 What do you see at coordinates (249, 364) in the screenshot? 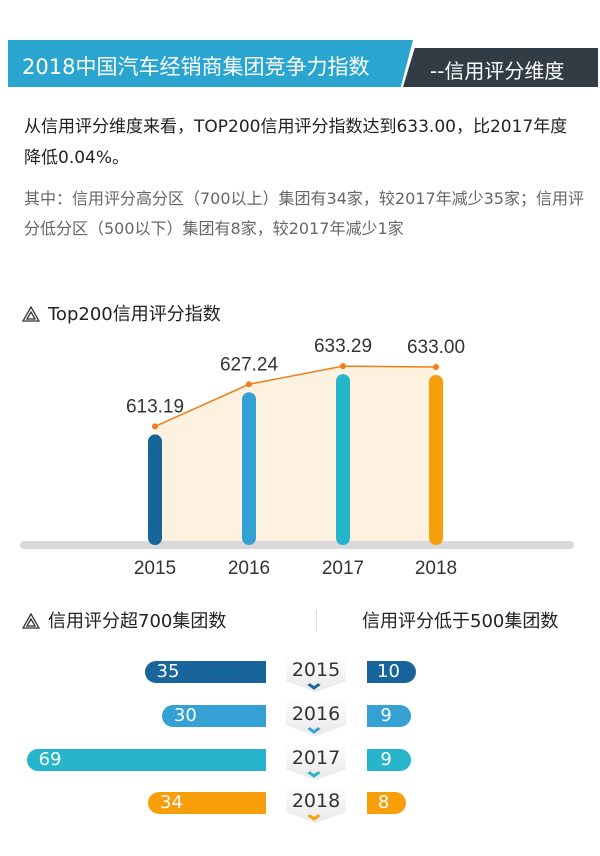
I see `data-label: 627.24` at bounding box center [249, 364].